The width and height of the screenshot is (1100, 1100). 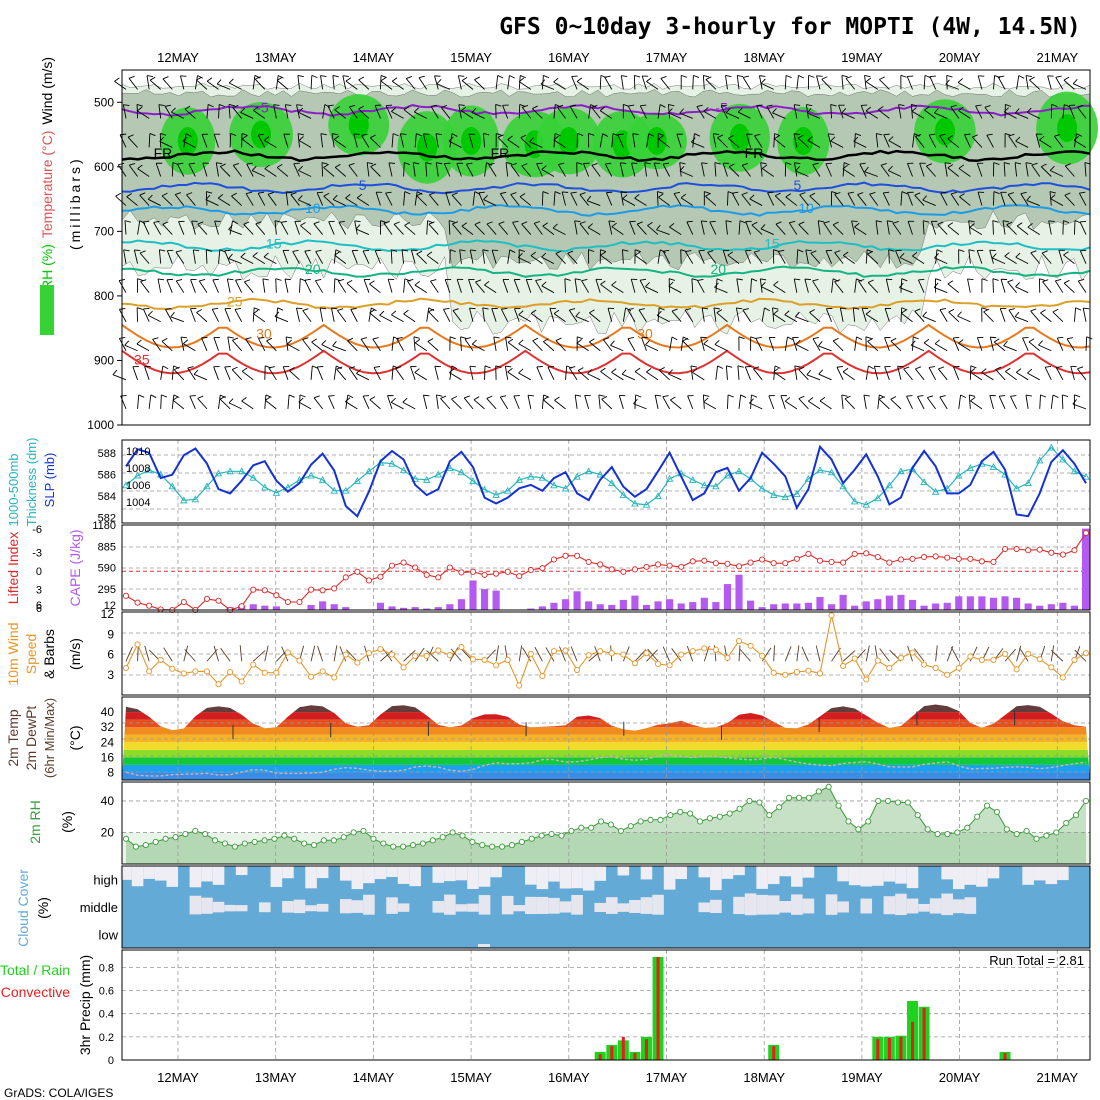 What do you see at coordinates (471, 57) in the screenshot?
I see `date-label-top: 15MAY` at bounding box center [471, 57].